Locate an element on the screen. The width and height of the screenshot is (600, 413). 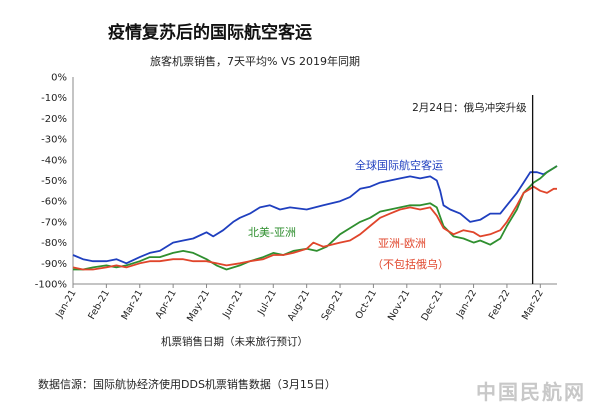
label-na-asia: 北美-亚洲 is located at coordinates (272, 232).